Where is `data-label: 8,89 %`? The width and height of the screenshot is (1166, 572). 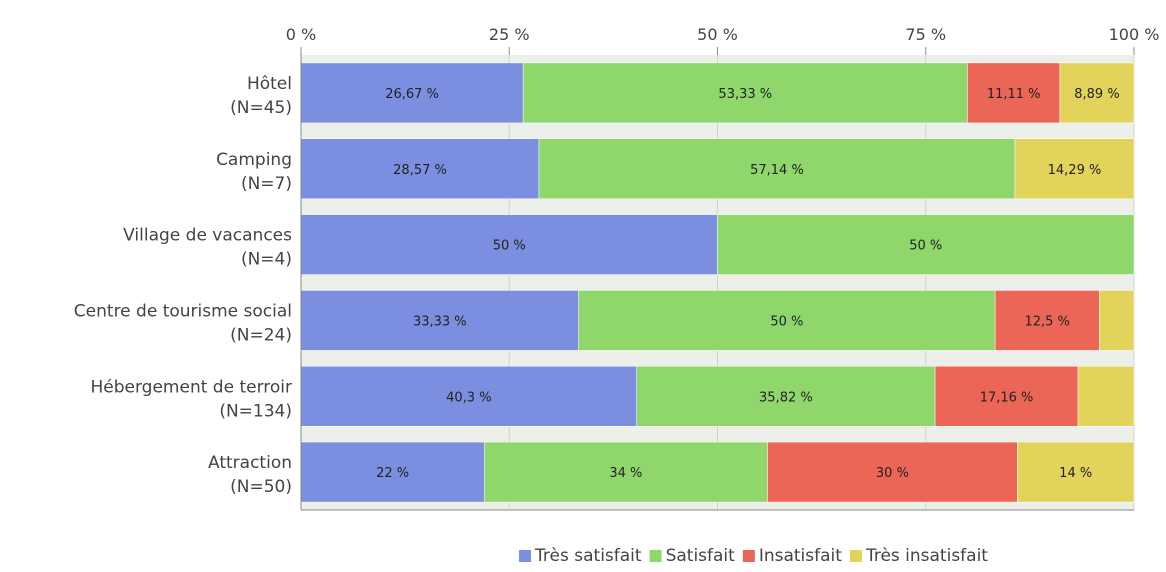
data-label: 8,89 % is located at coordinates (1096, 94).